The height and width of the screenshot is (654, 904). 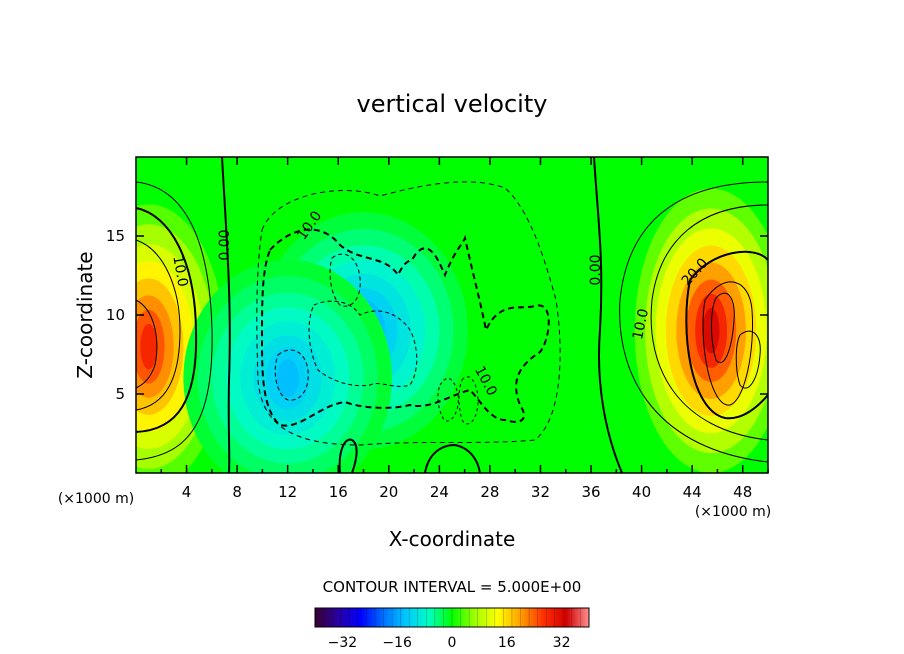 What do you see at coordinates (452, 587) in the screenshot?
I see `contour-interval-label: CONTOUR INTERVAL = 5.000E+00` at bounding box center [452, 587].